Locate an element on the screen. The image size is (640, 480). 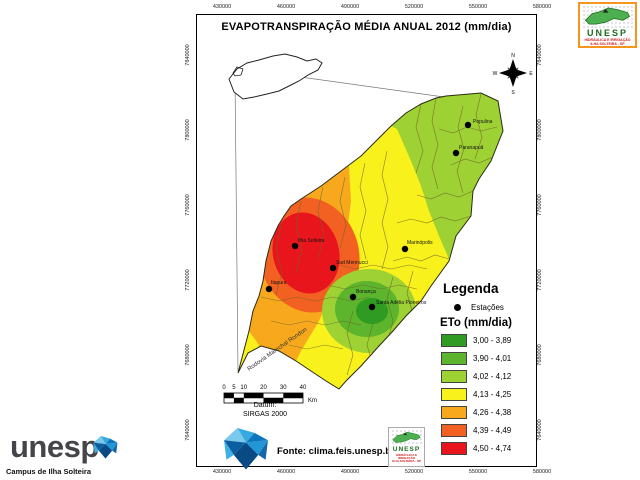
scalebar-tick-label: 10 is located at coordinates (243, 388).